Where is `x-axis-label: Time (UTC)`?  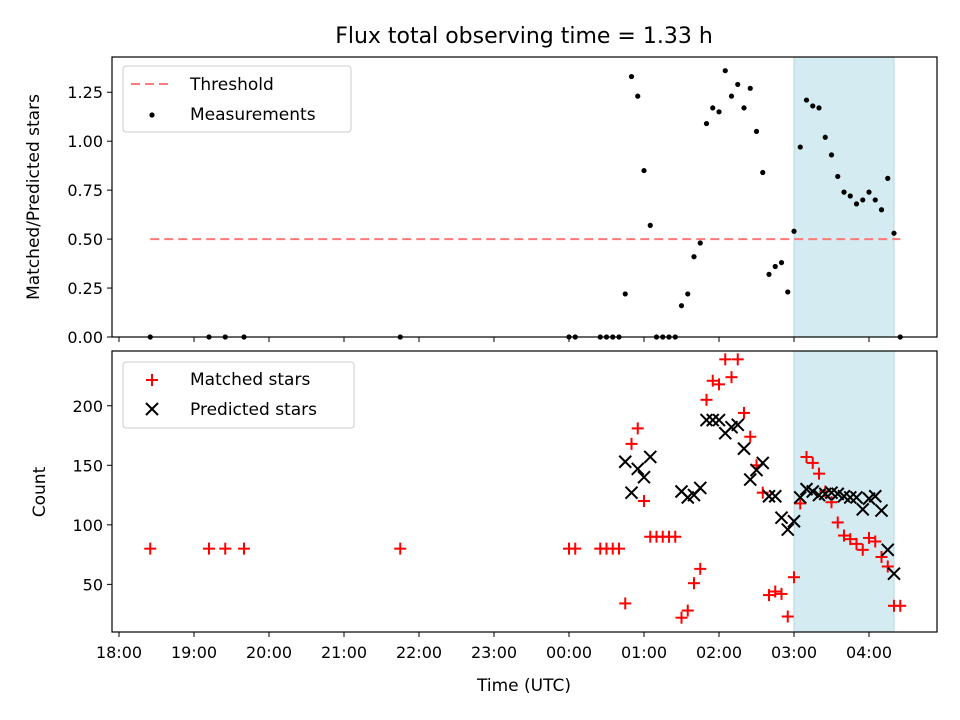 x-axis-label: Time (UTC) is located at coordinates (523, 686).